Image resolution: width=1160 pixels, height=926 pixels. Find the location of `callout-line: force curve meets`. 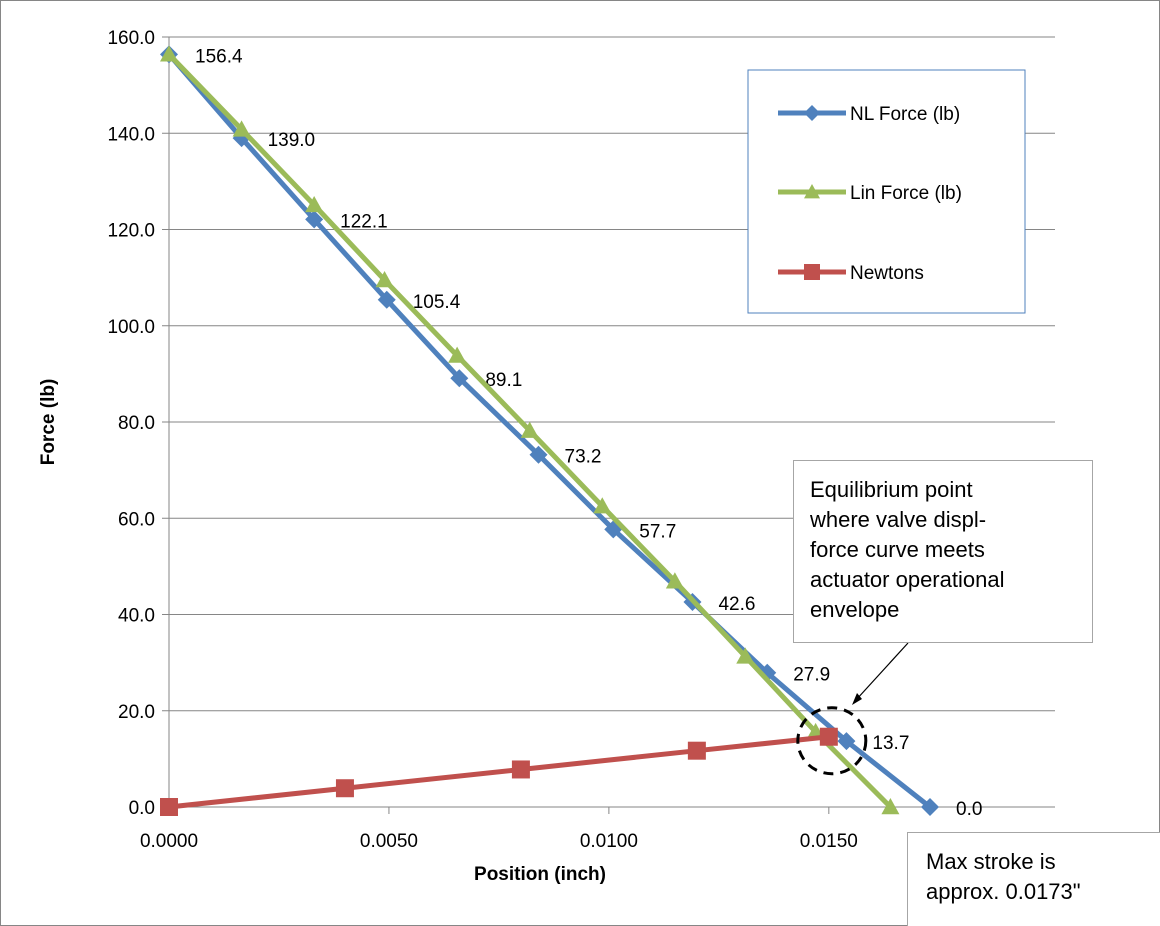

callout-line: force curve meets is located at coordinates (897, 549).